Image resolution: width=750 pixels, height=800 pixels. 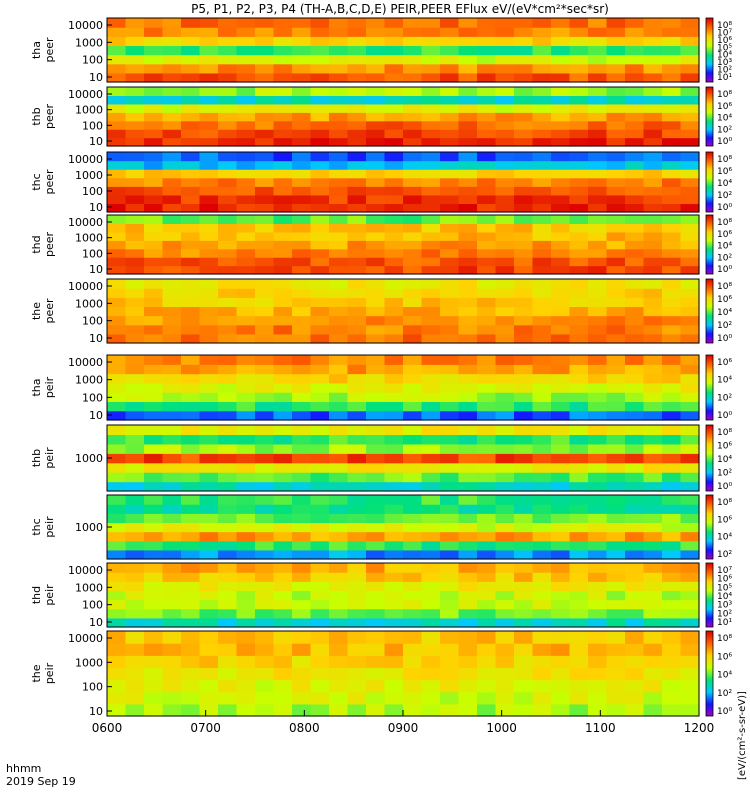 What do you see at coordinates (36, 311) in the screenshot?
I see `y-axis-label: the` at bounding box center [36, 311].